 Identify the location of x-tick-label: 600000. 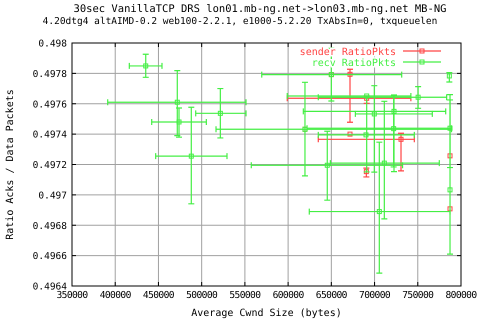
(288, 295).